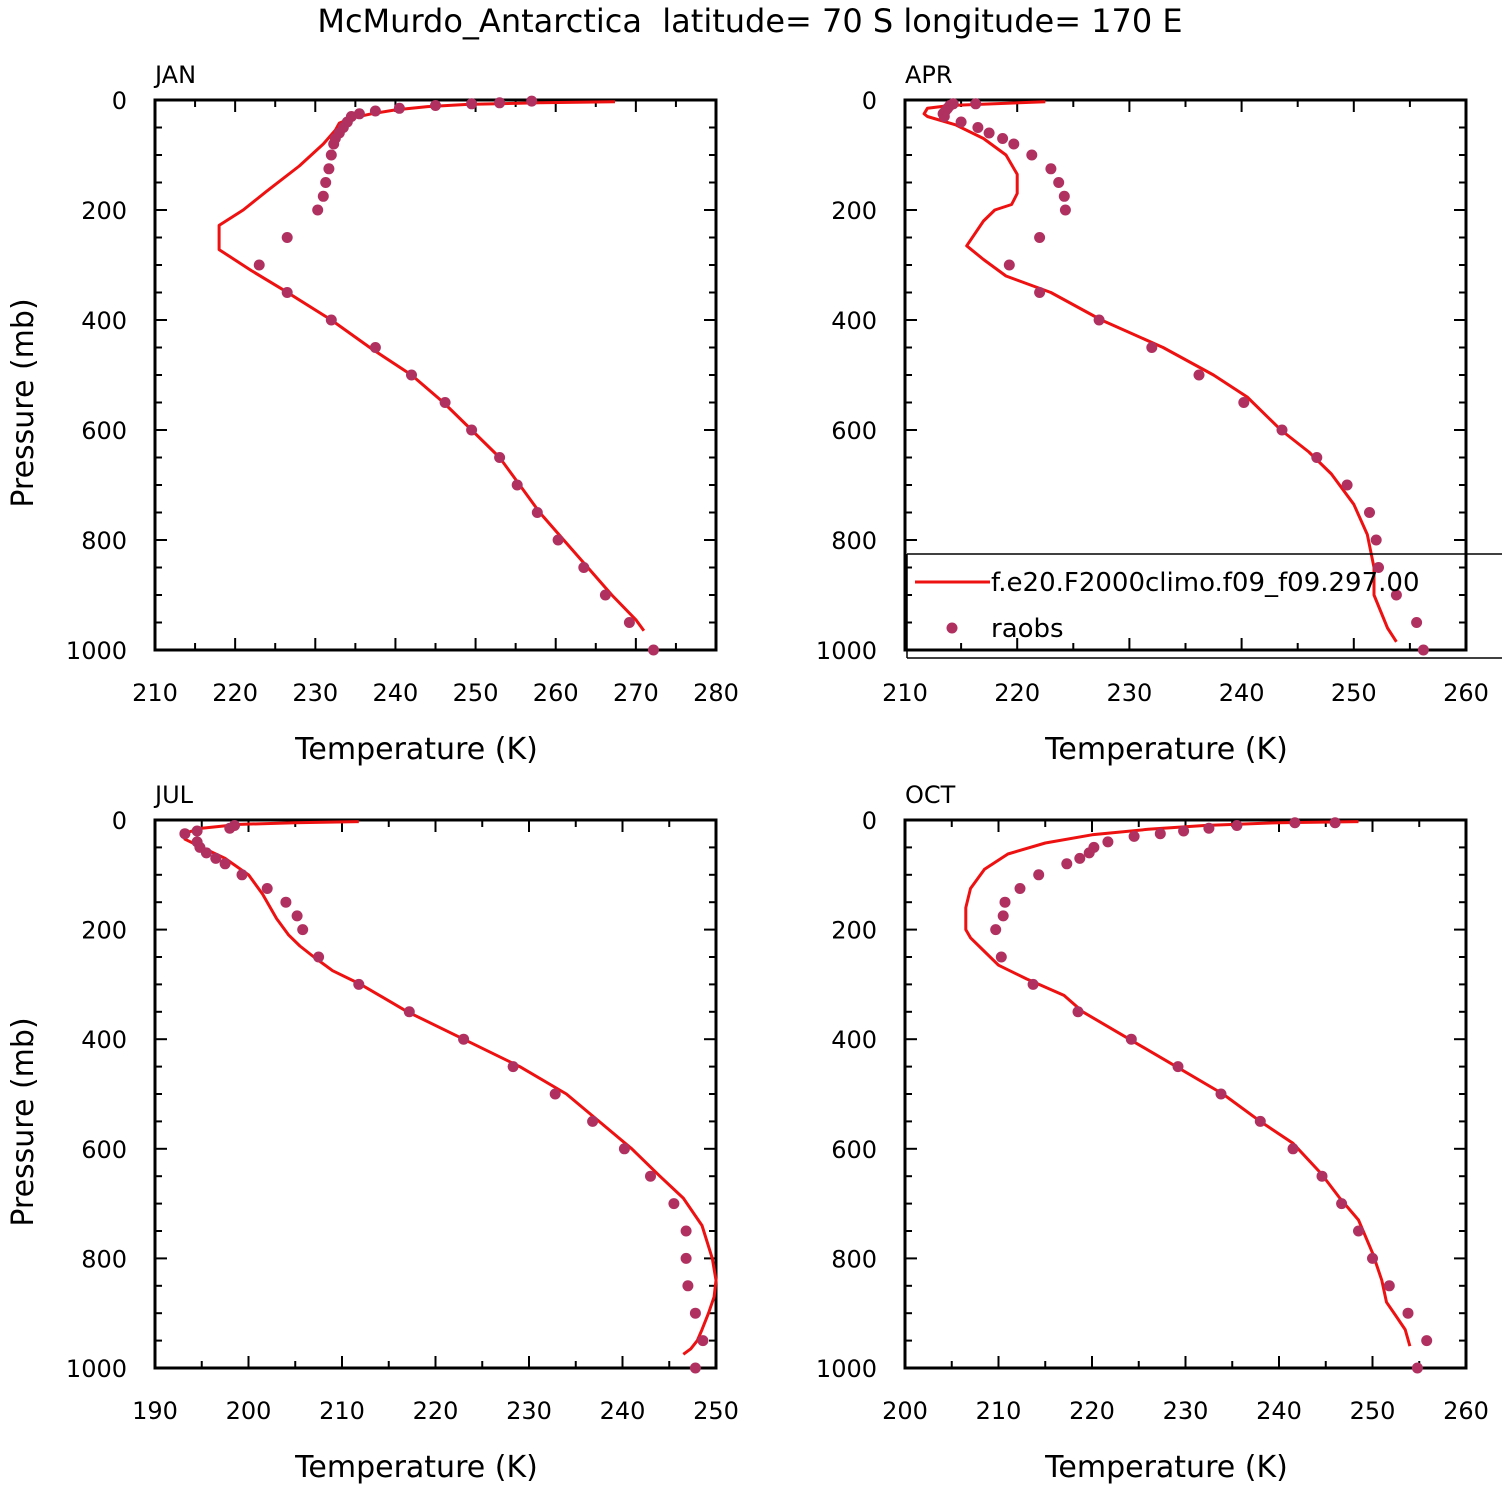 The image size is (1504, 1492). What do you see at coordinates (249, 1411) in the screenshot?
I see `x-tick-label: 200` at bounding box center [249, 1411].